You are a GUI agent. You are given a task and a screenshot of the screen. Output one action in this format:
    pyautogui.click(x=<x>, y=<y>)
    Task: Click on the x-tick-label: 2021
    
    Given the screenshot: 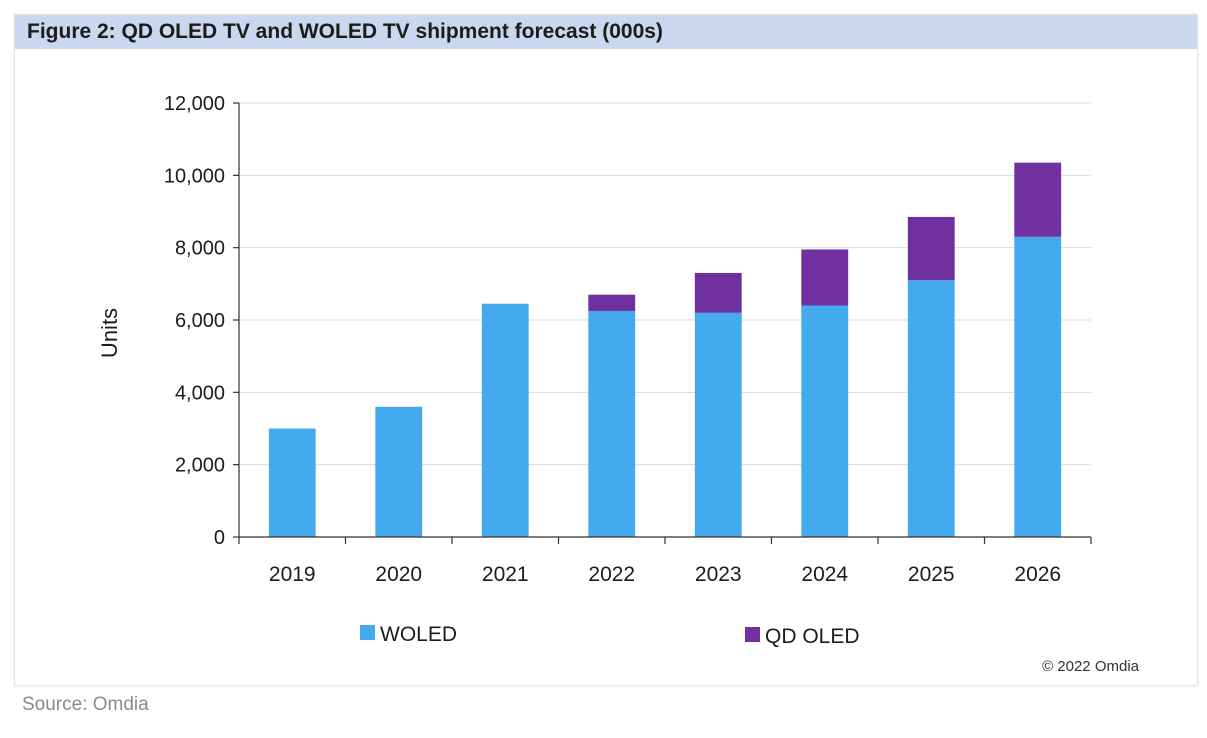 What is the action you would take?
    pyautogui.click(x=505, y=574)
    